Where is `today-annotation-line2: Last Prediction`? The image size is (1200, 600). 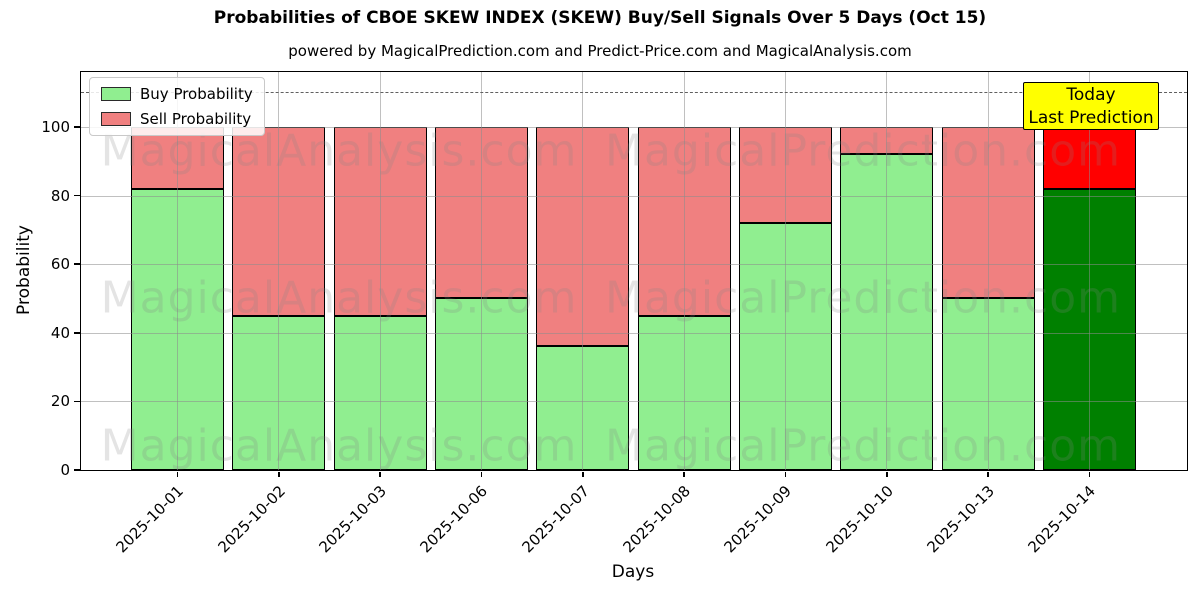
today-annotation-line2: Last Prediction is located at coordinates (1091, 118).